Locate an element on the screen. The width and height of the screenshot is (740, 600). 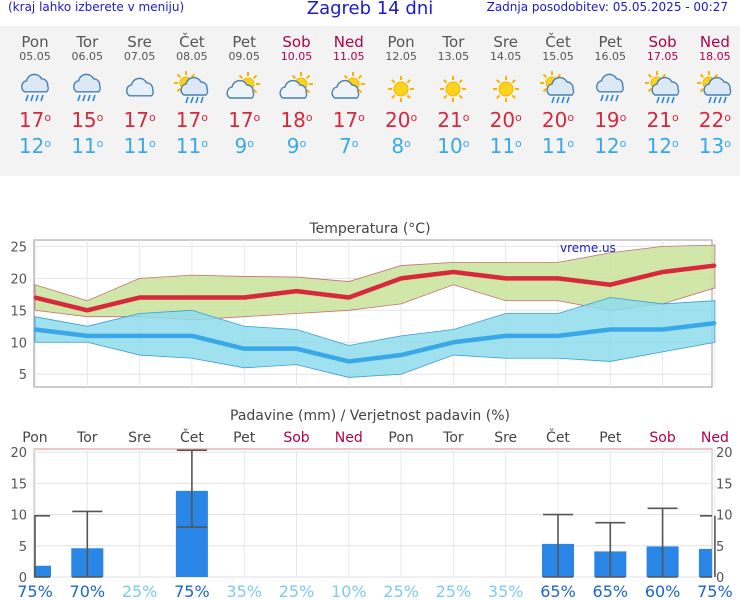
precipitation-probability: 70% is located at coordinates (88, 591).